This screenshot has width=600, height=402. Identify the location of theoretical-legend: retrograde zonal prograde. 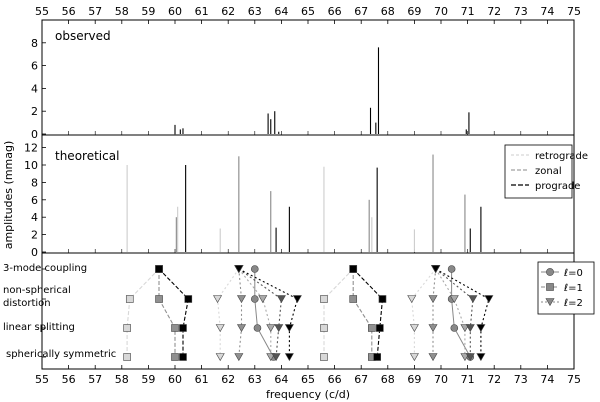
(546, 171).